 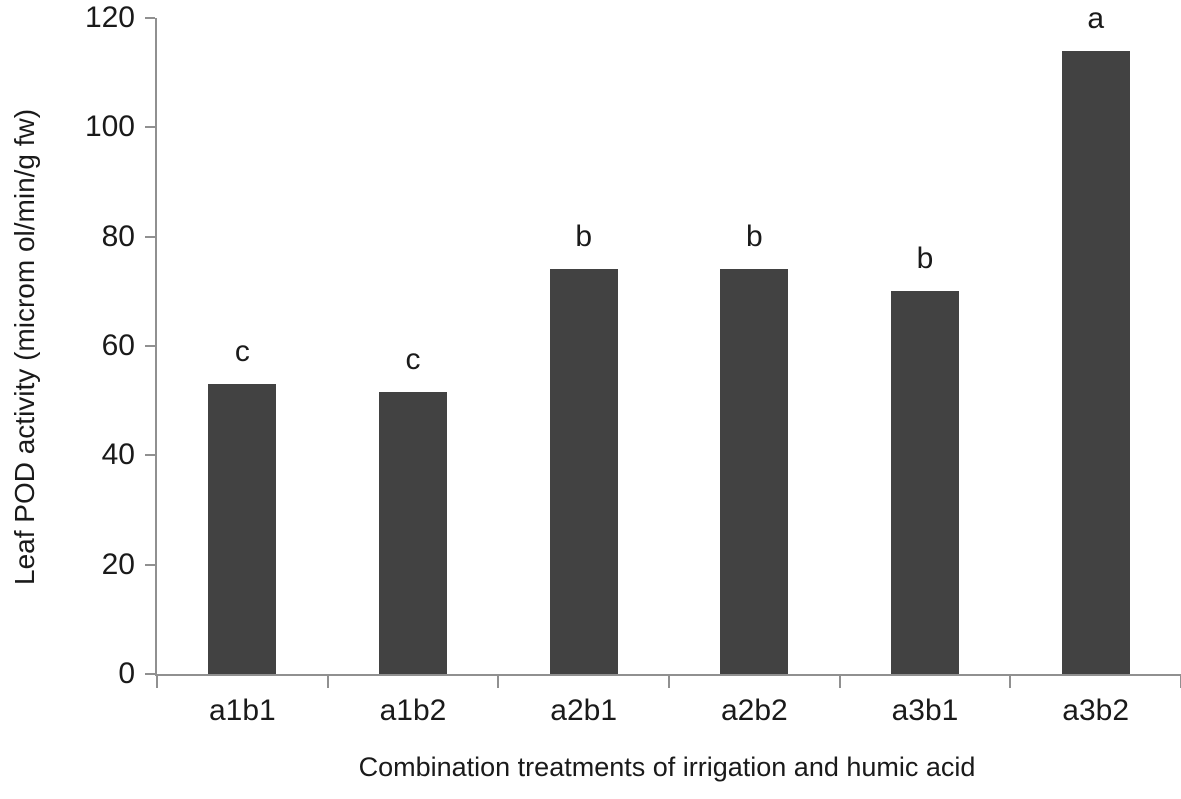 I want to click on x-axis-tick-label-a3b1: a3b1, so click(x=925, y=710).